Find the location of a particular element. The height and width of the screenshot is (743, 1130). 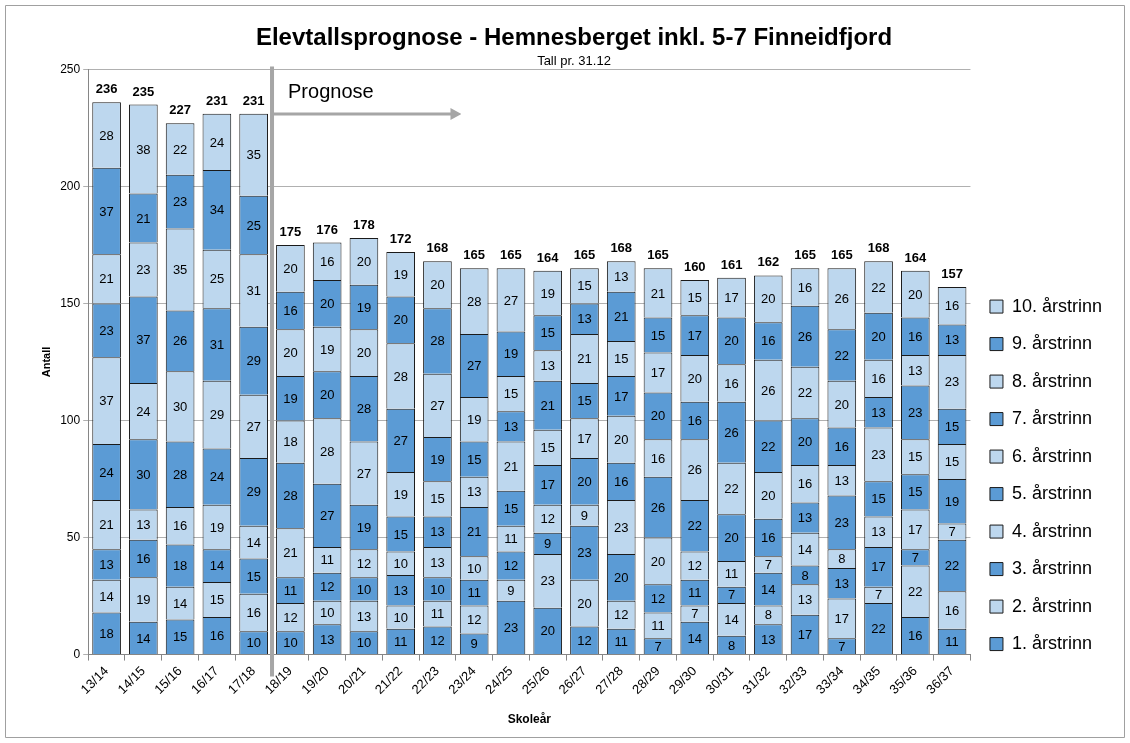

chart-subtitle: Tall pr. 31.12 is located at coordinates (574, 61).